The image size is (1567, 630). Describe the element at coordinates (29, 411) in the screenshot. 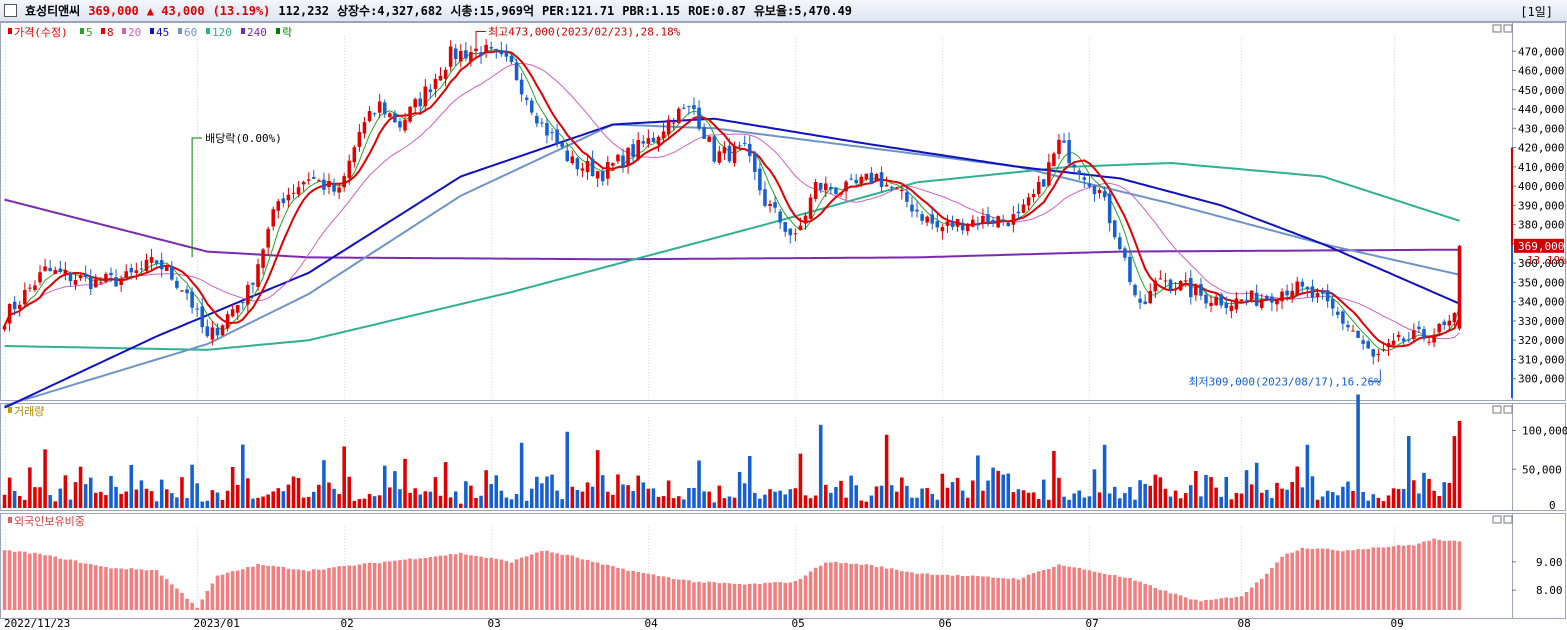

I see `legend-volume-label: 거래량` at that location.